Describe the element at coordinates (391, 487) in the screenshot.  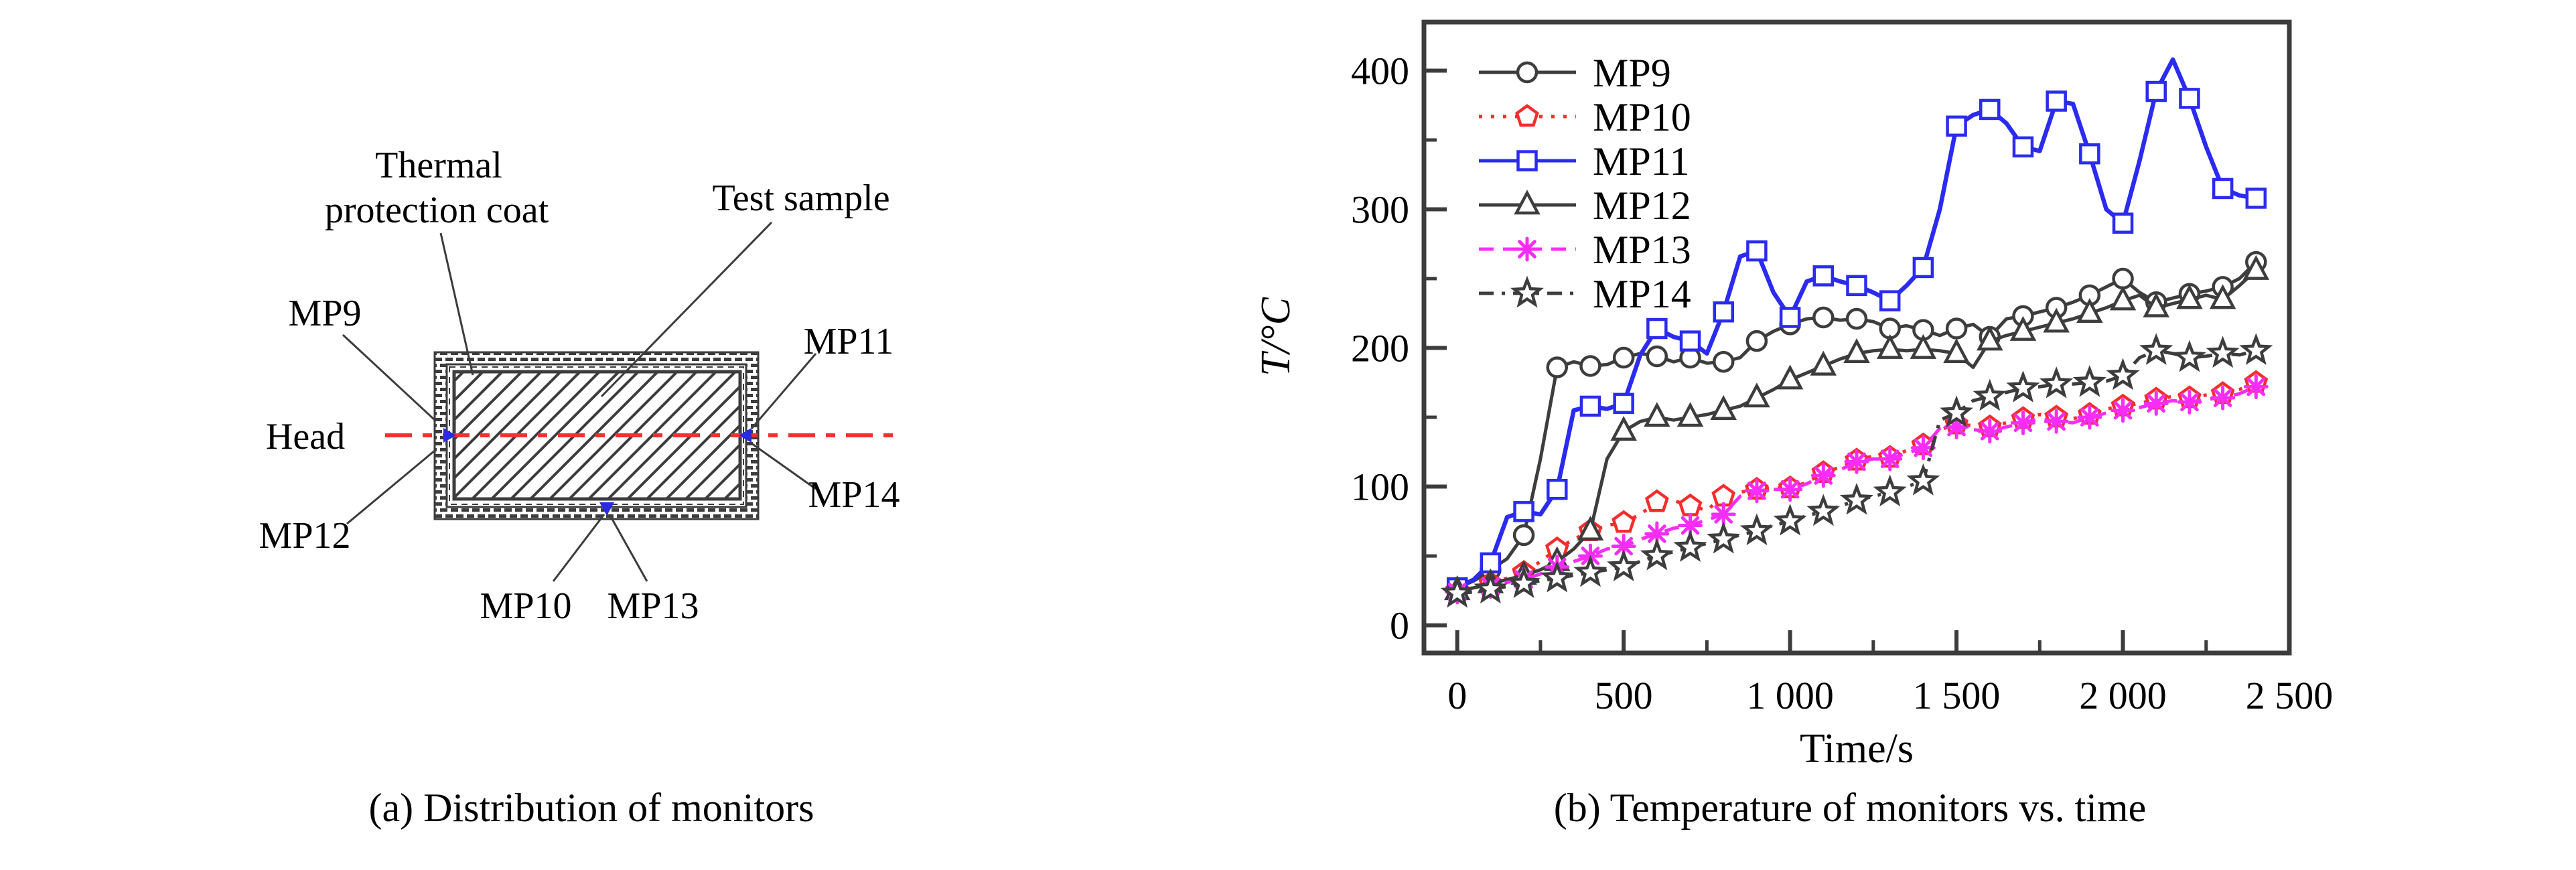
I see `leader-mp12` at that location.